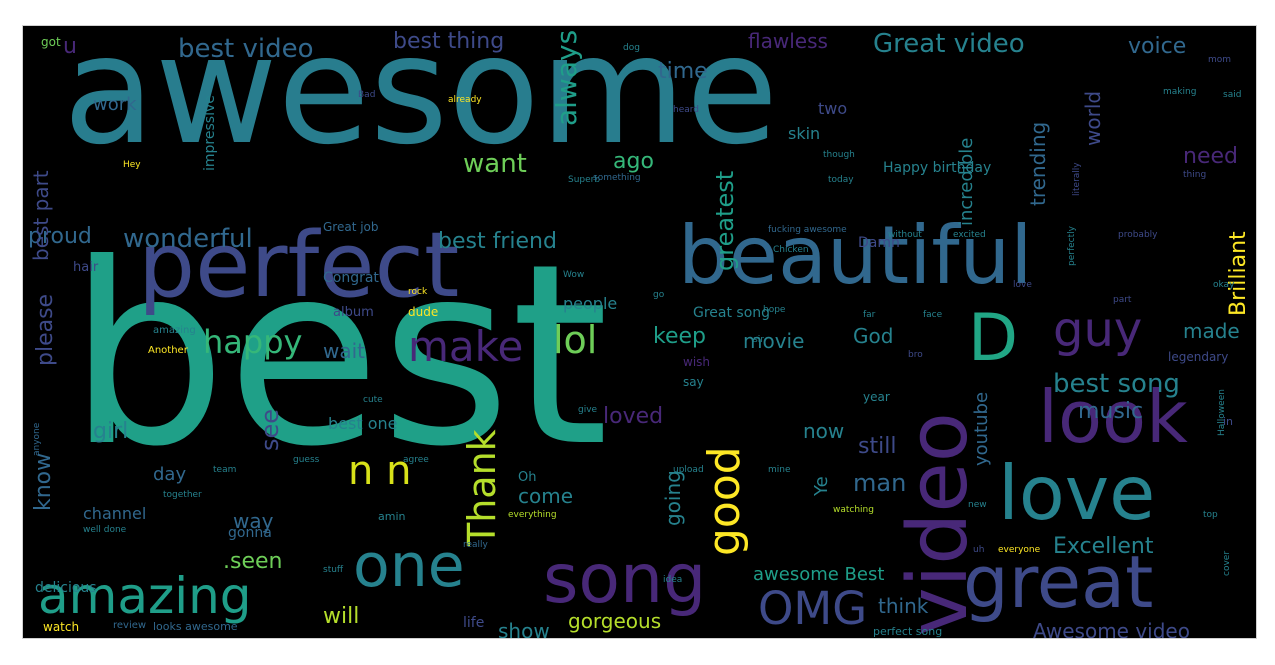  Describe the element at coordinates (418, 292) in the screenshot. I see `cloud-word: rock` at that location.